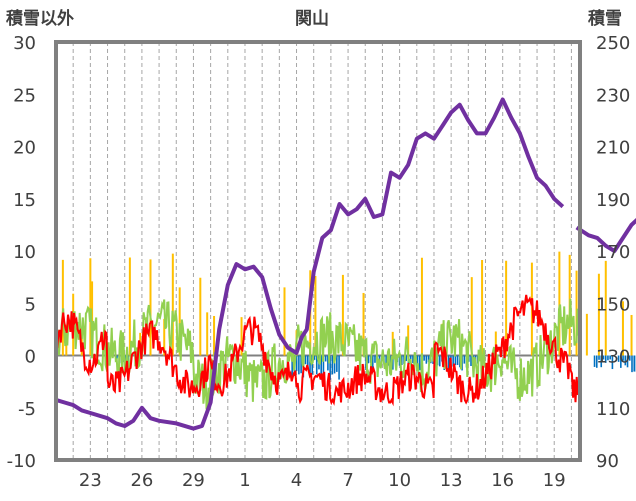 The image size is (636, 501). I want to click on x-tick-label: 16, so click(502, 480).